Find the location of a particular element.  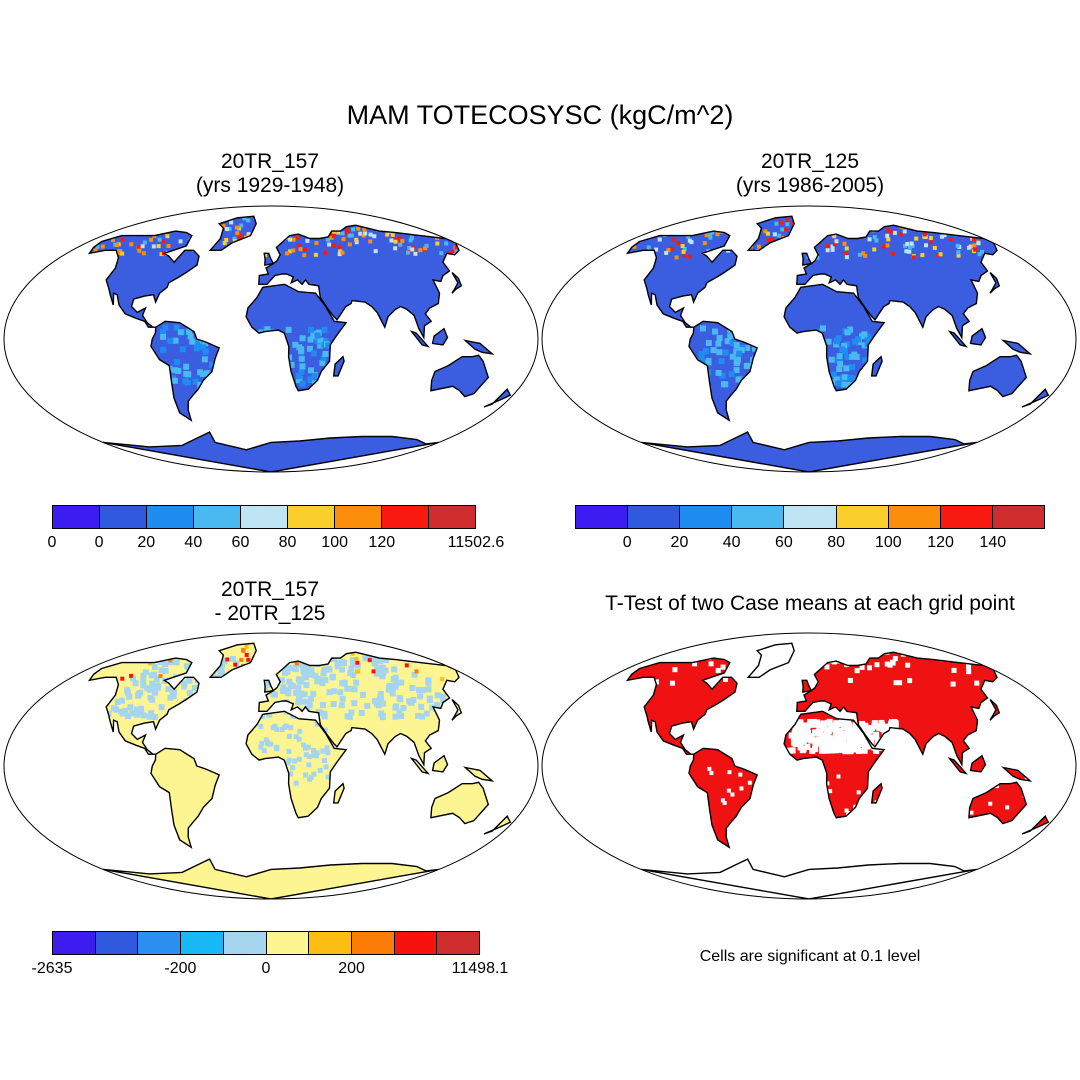

colorbar-tick-label: -2635 is located at coordinates (52, 968).